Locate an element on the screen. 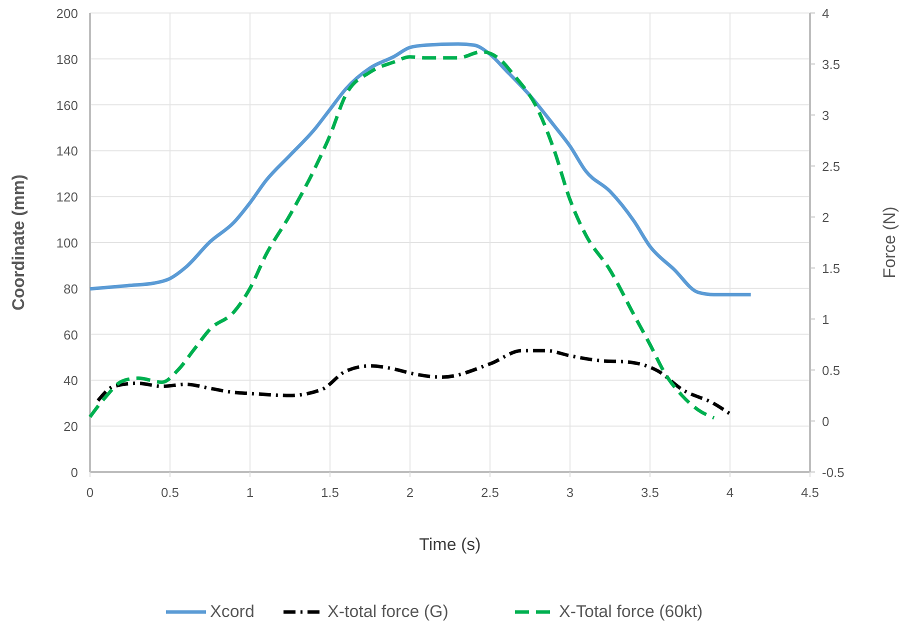 This screenshot has width=921, height=631. y2-tick-label: 1.5 is located at coordinates (831, 268).